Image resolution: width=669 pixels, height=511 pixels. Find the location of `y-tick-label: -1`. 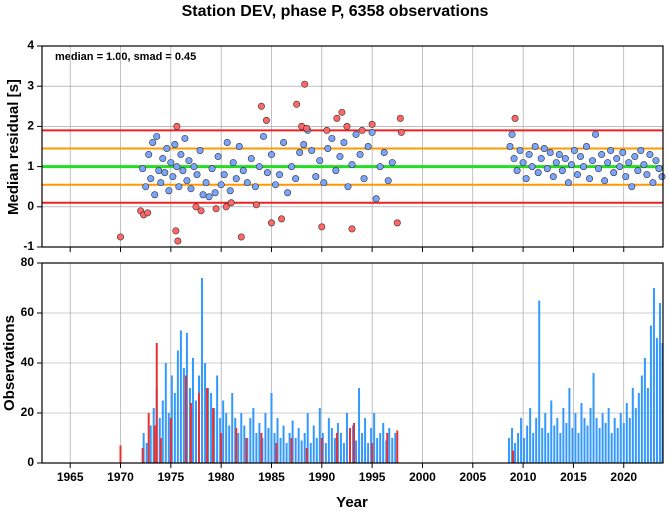

y-tick-label: -1 is located at coordinates (28, 246).